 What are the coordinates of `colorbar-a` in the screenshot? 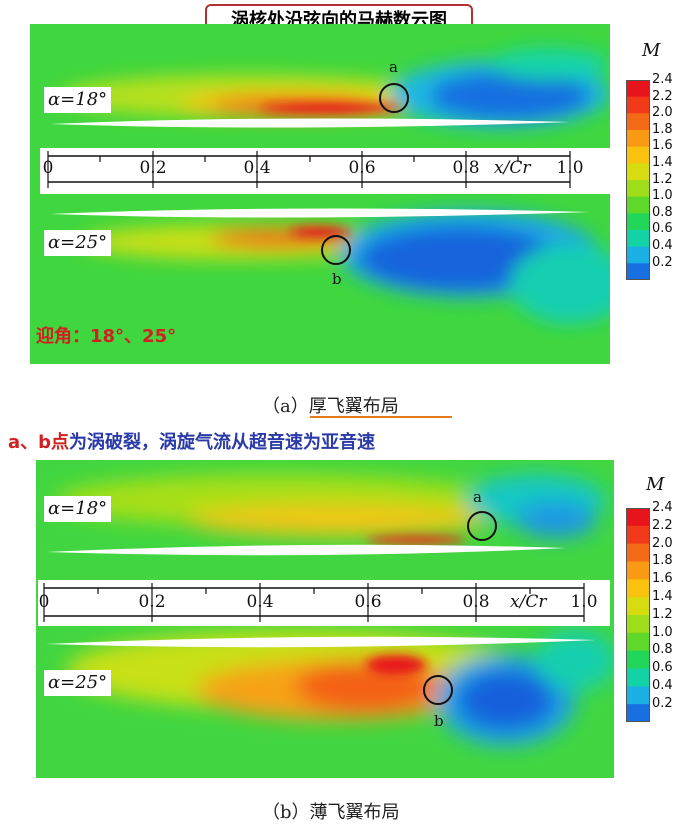 It's located at (638, 180).